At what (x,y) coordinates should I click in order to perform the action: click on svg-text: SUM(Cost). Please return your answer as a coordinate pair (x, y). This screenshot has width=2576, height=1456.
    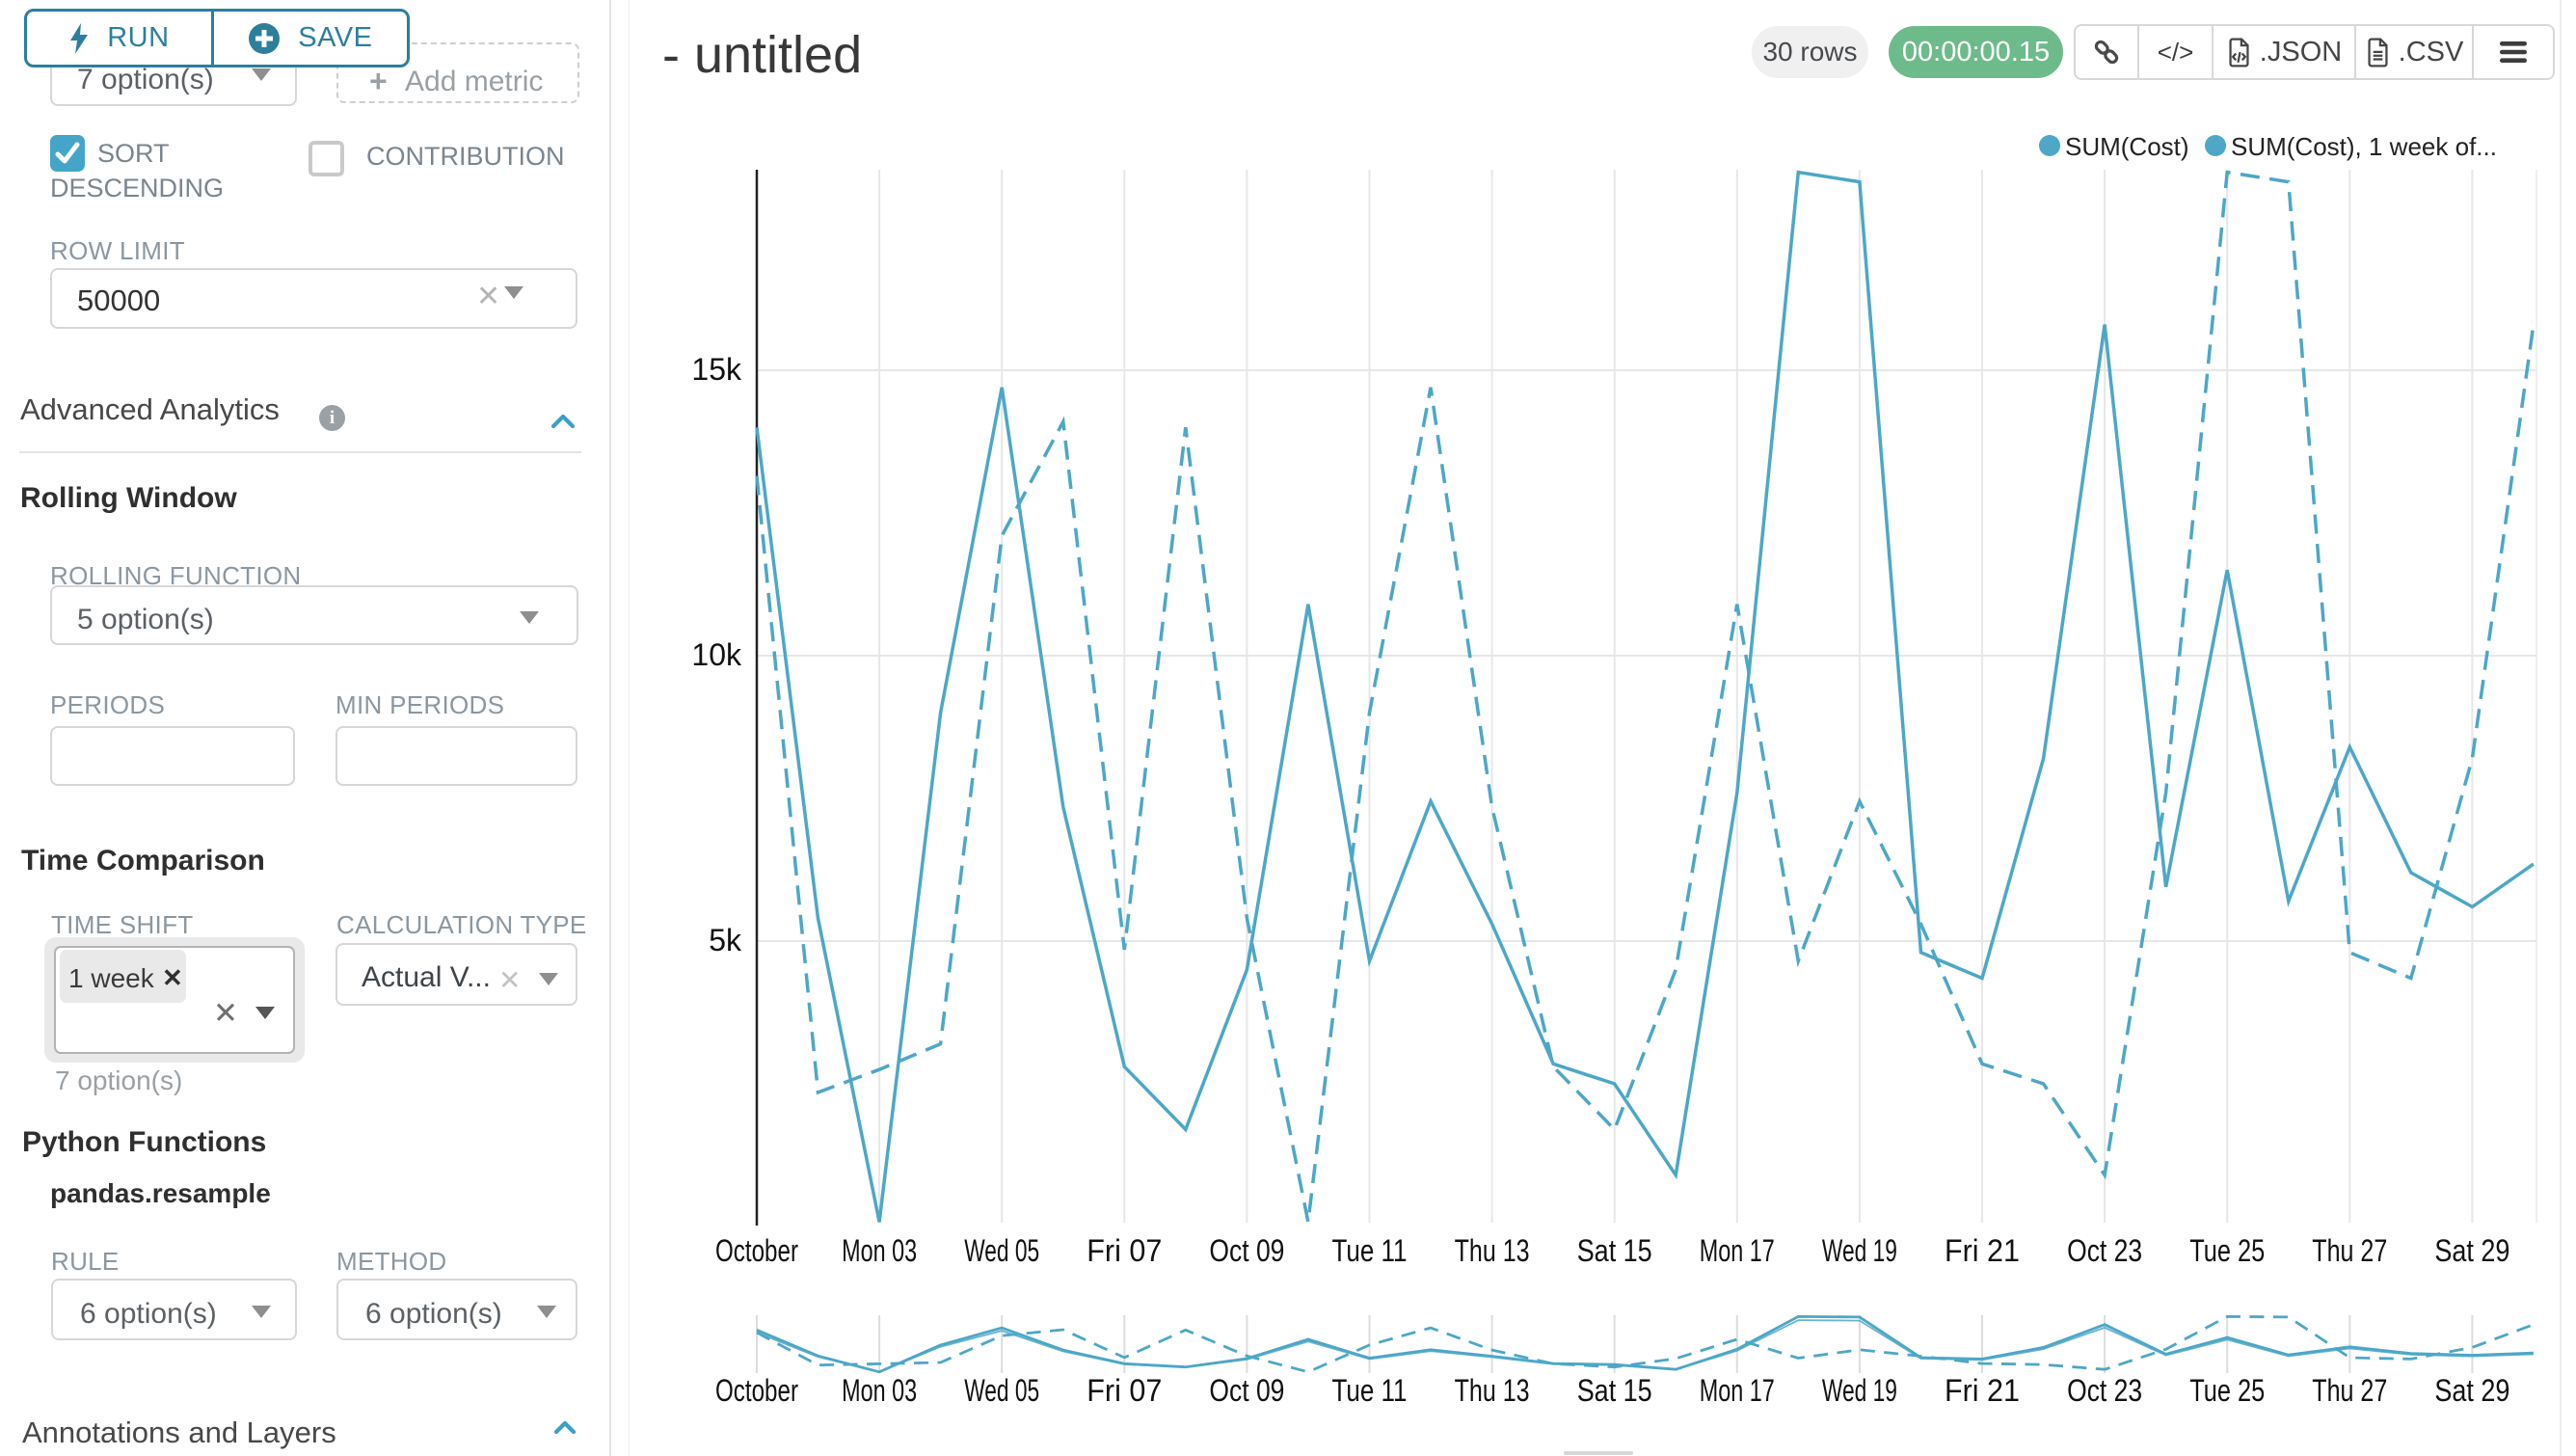
    Looking at the image, I should click on (2127, 146).